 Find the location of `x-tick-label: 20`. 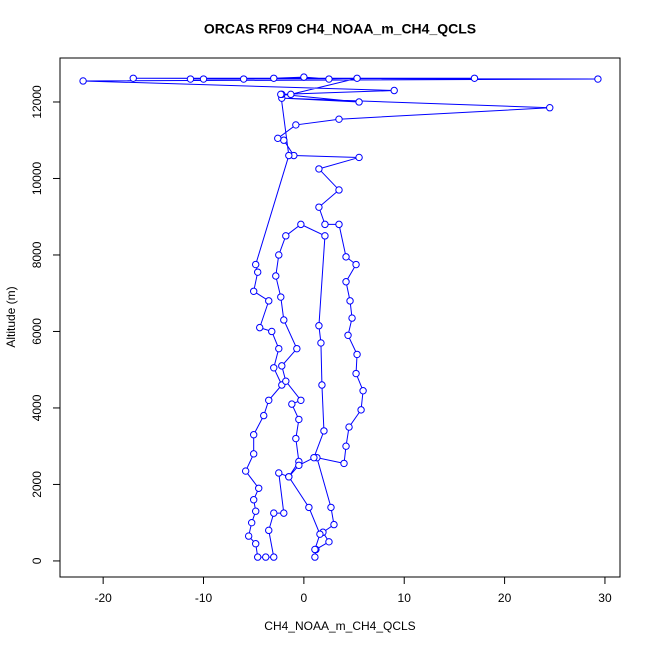

x-tick-label: 20 is located at coordinates (505, 598).